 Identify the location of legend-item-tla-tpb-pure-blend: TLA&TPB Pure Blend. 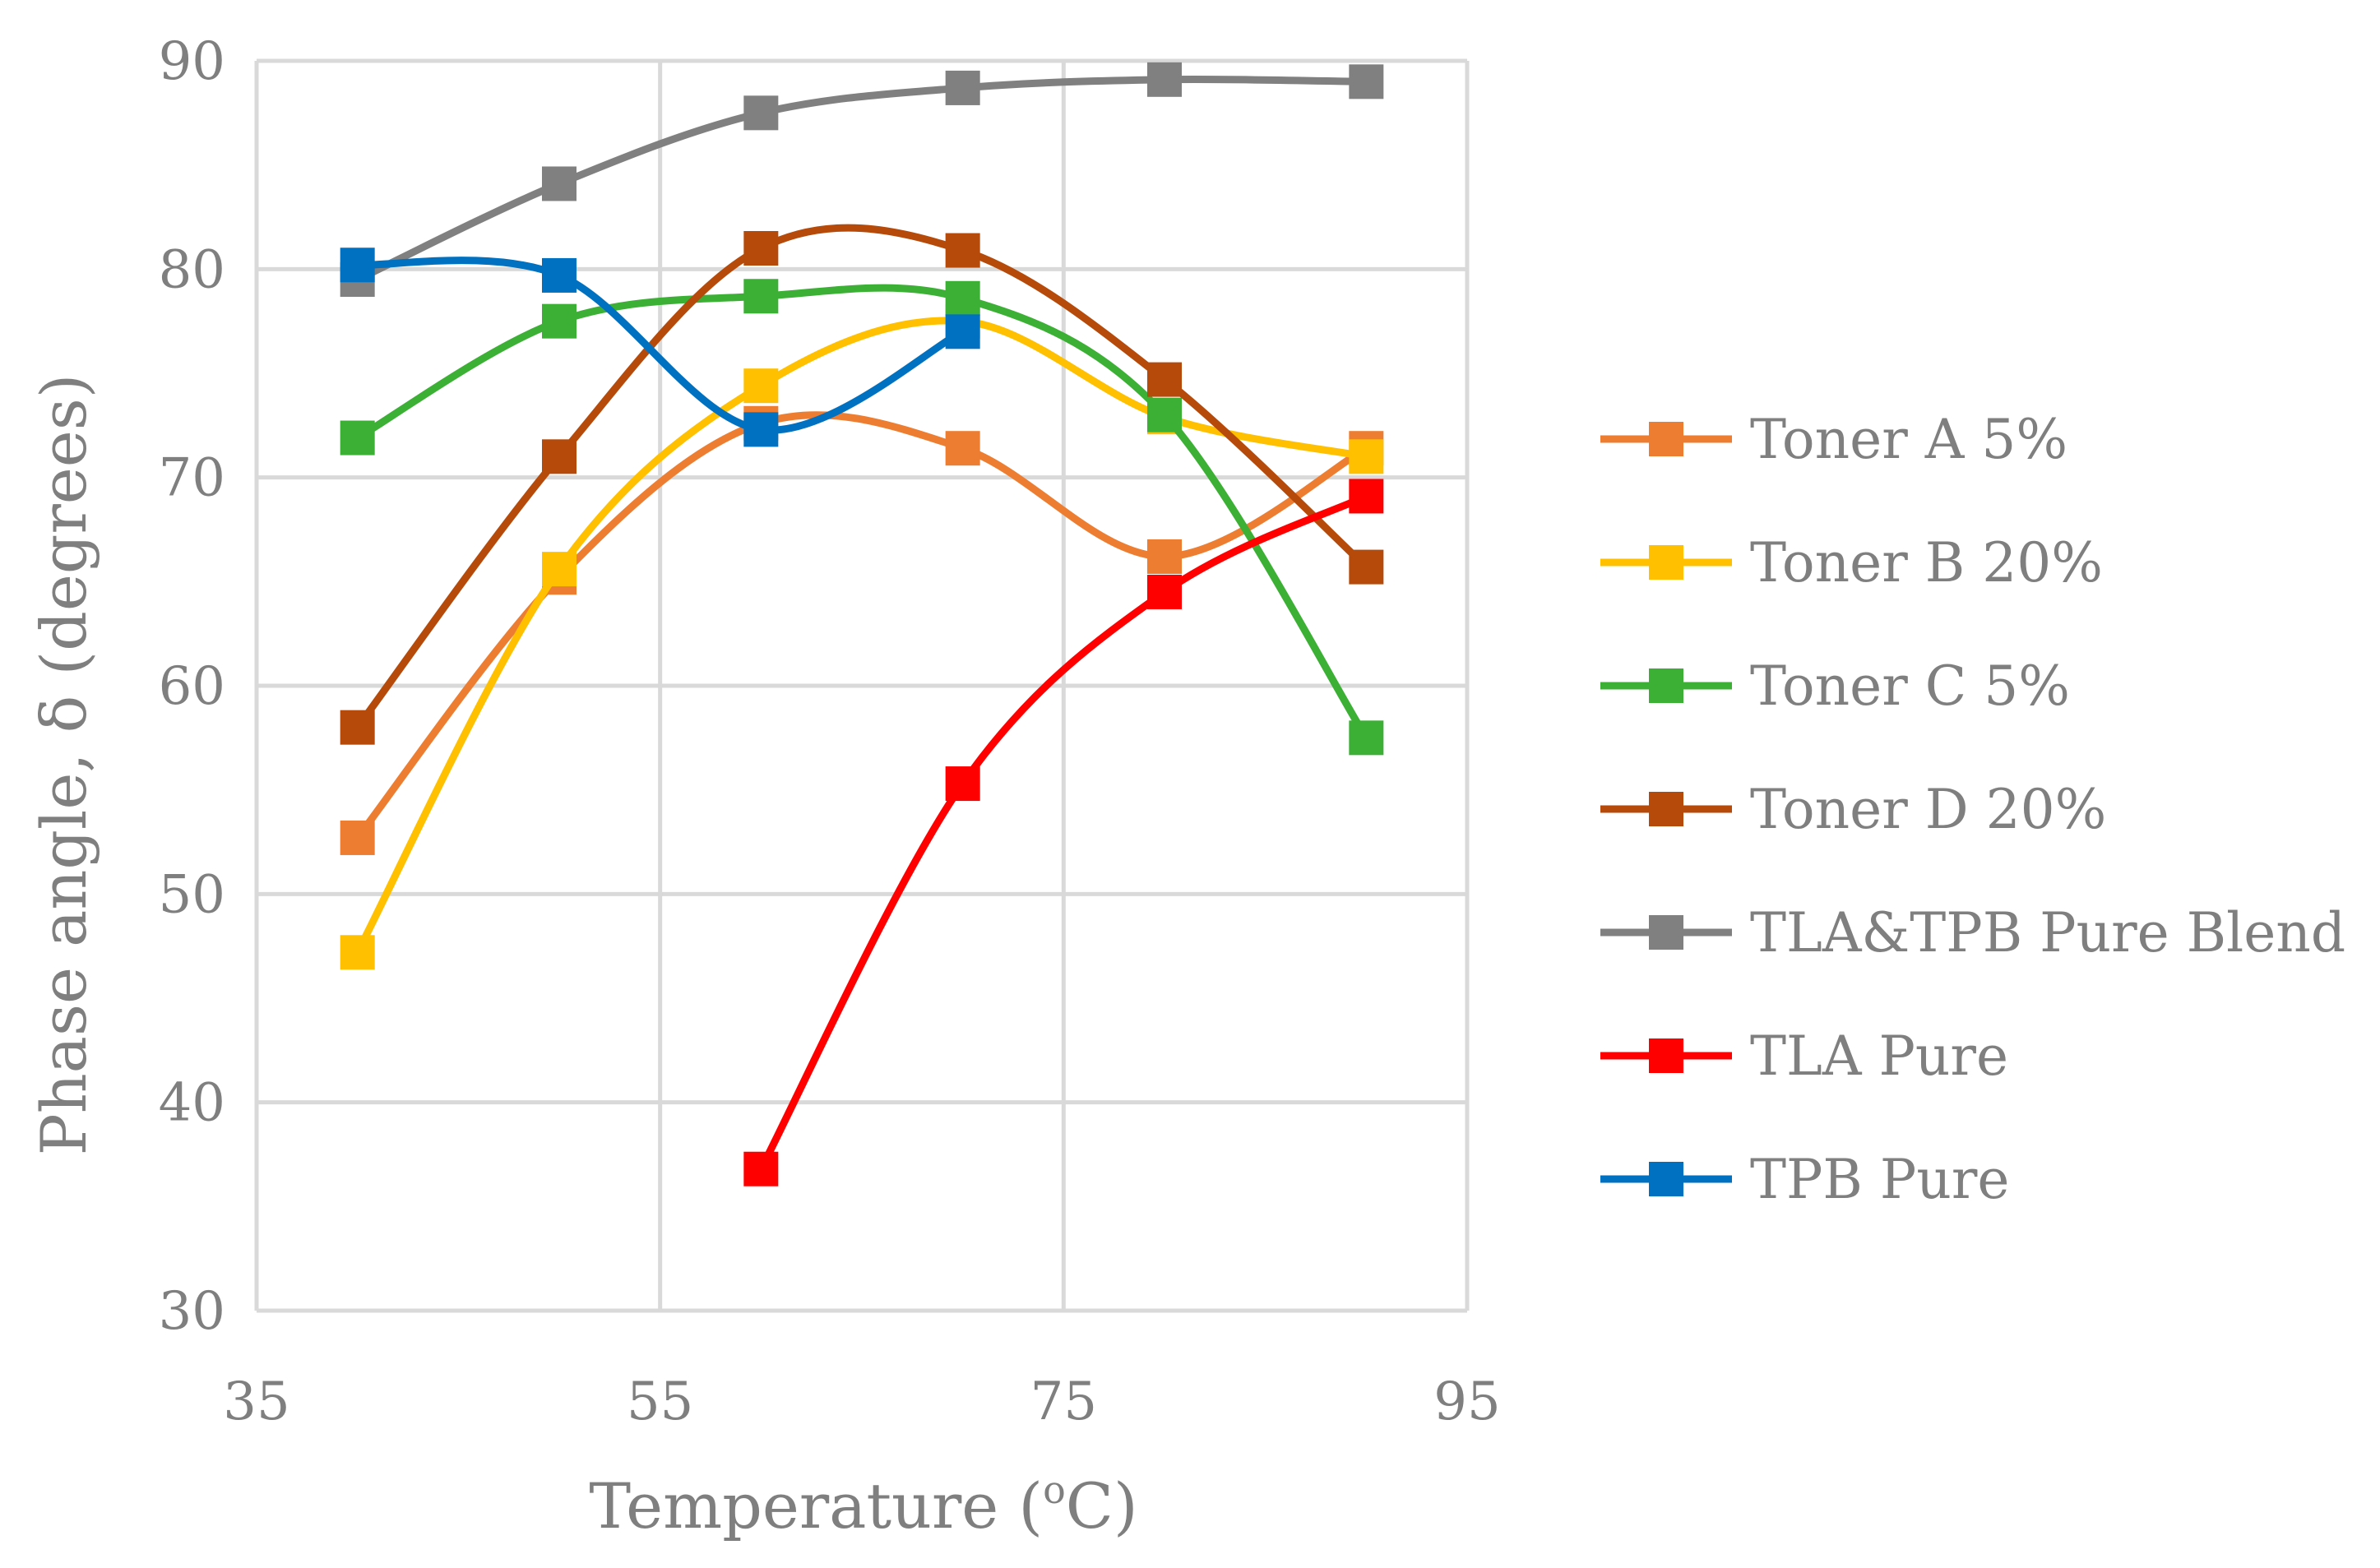
(1972, 932).